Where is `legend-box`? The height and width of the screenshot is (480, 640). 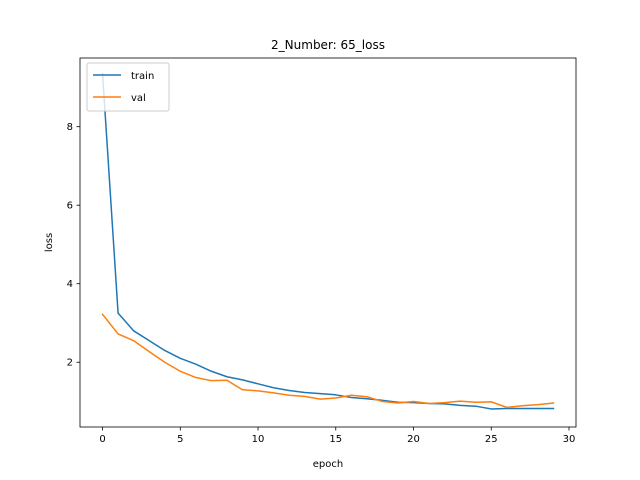
legend-box is located at coordinates (128, 87).